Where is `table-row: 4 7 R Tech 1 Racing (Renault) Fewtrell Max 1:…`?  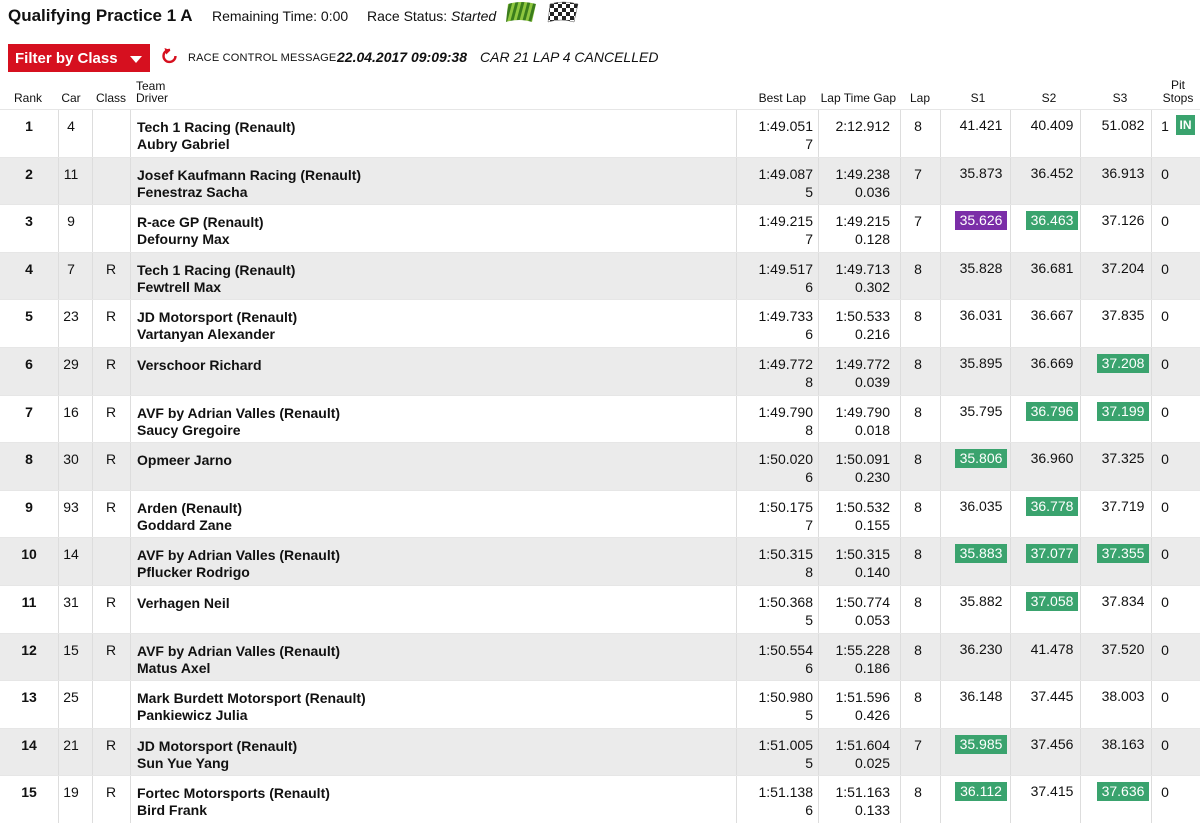
table-row: 4 7 R Tech 1 Racing (Renault) Fewtrell Max 1:… is located at coordinates (600, 275).